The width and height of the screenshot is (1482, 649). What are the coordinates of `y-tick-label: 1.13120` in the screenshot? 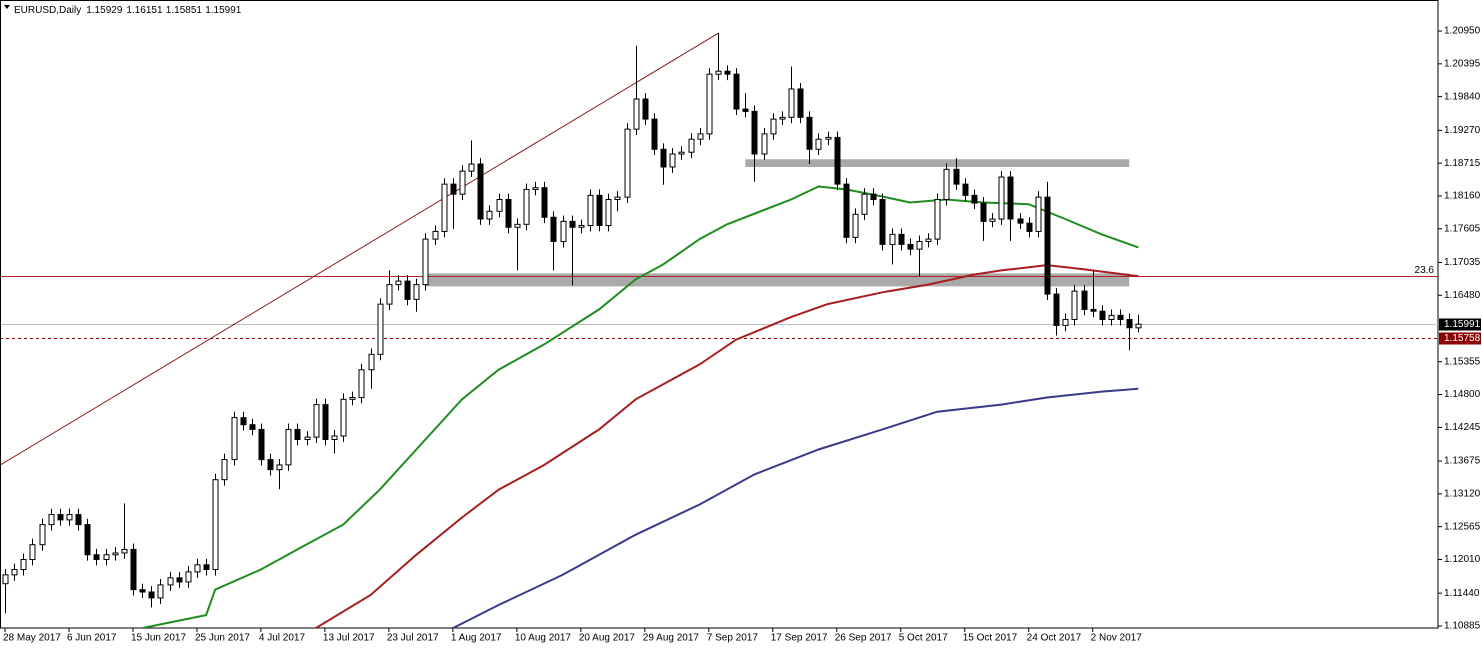 It's located at (1462, 494).